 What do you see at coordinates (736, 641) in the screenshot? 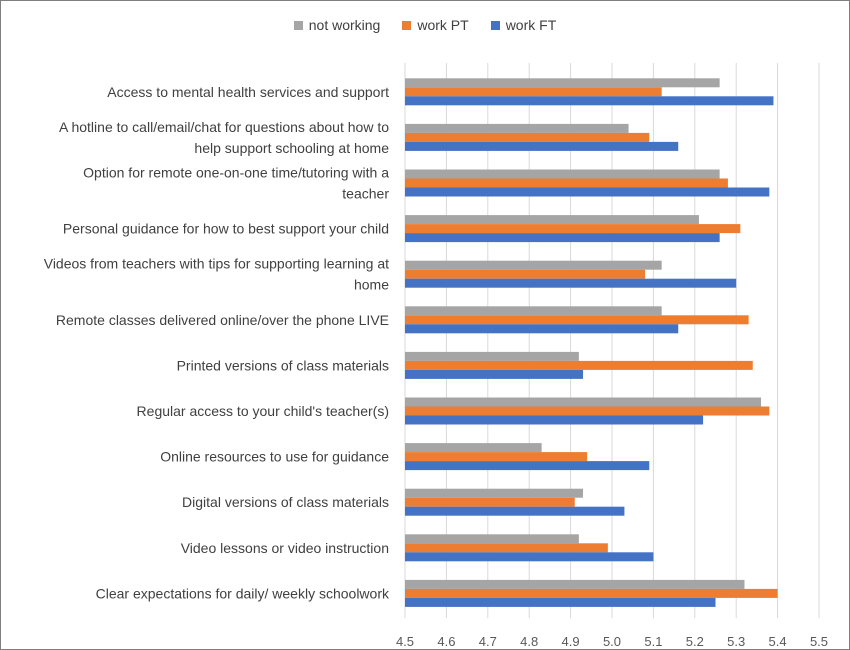
I see `x-tick-label: 5.3` at bounding box center [736, 641].